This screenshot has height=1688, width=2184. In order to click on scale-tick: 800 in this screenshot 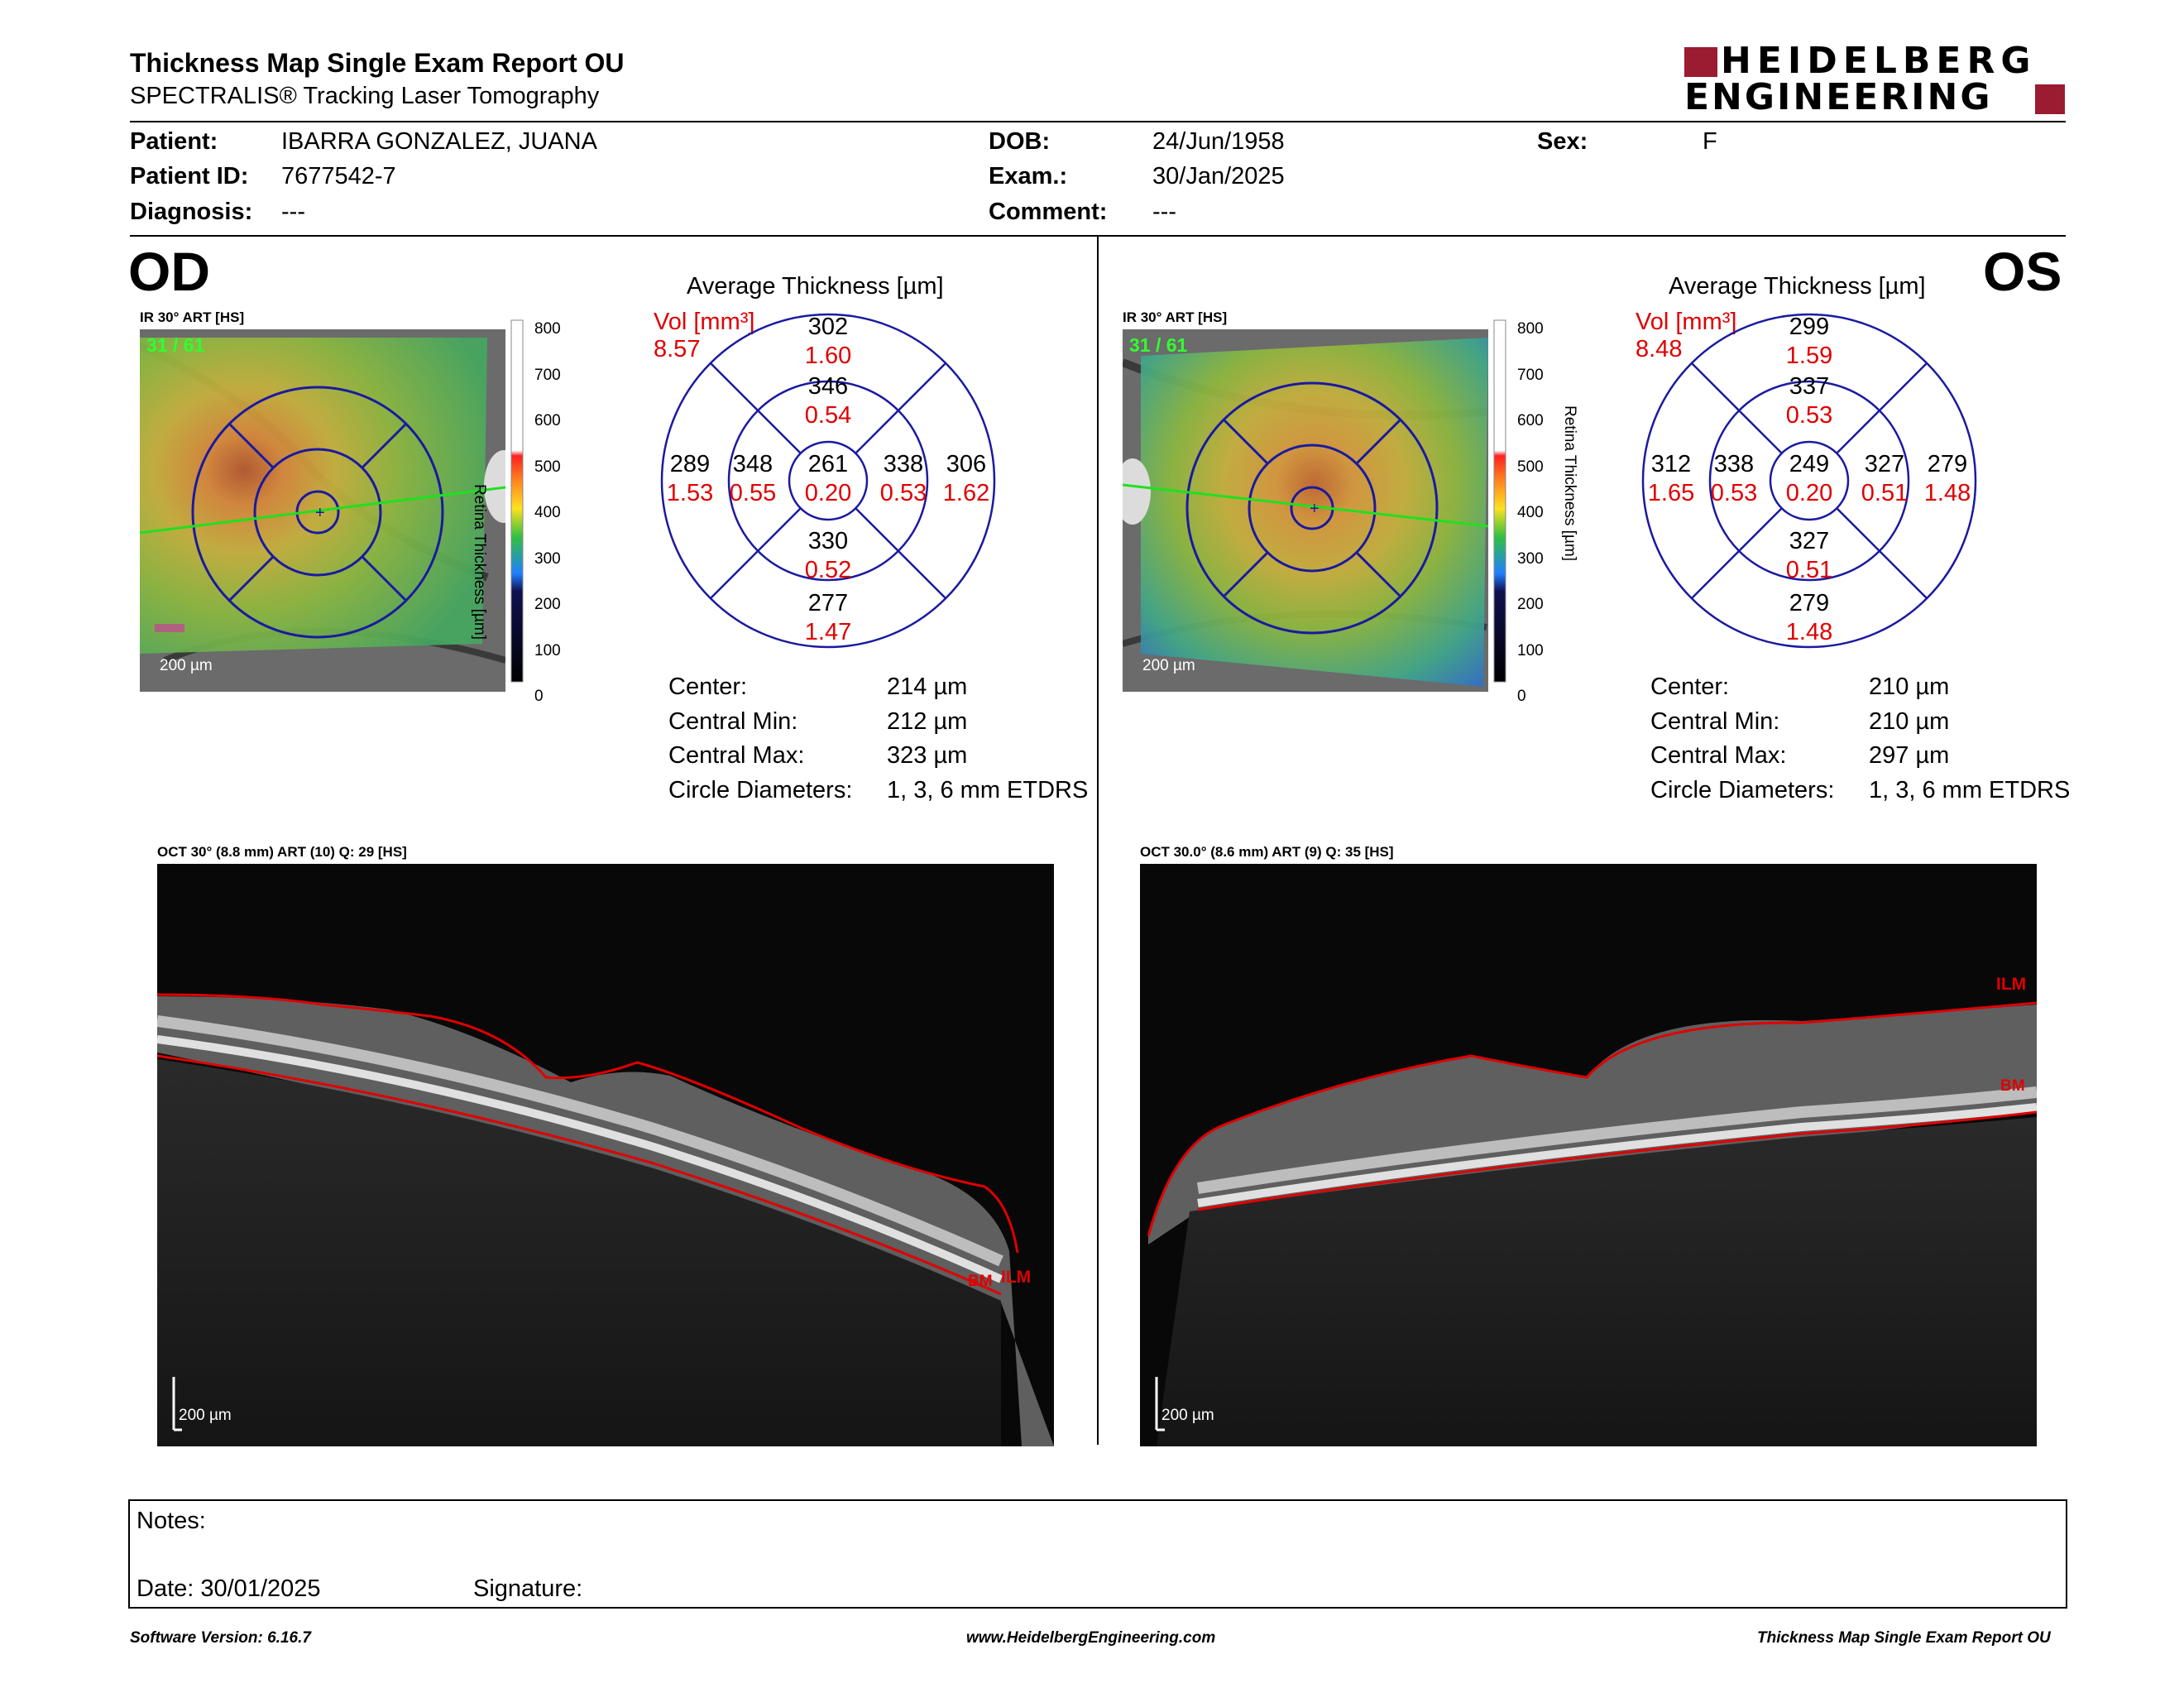, I will do `click(547, 329)`.